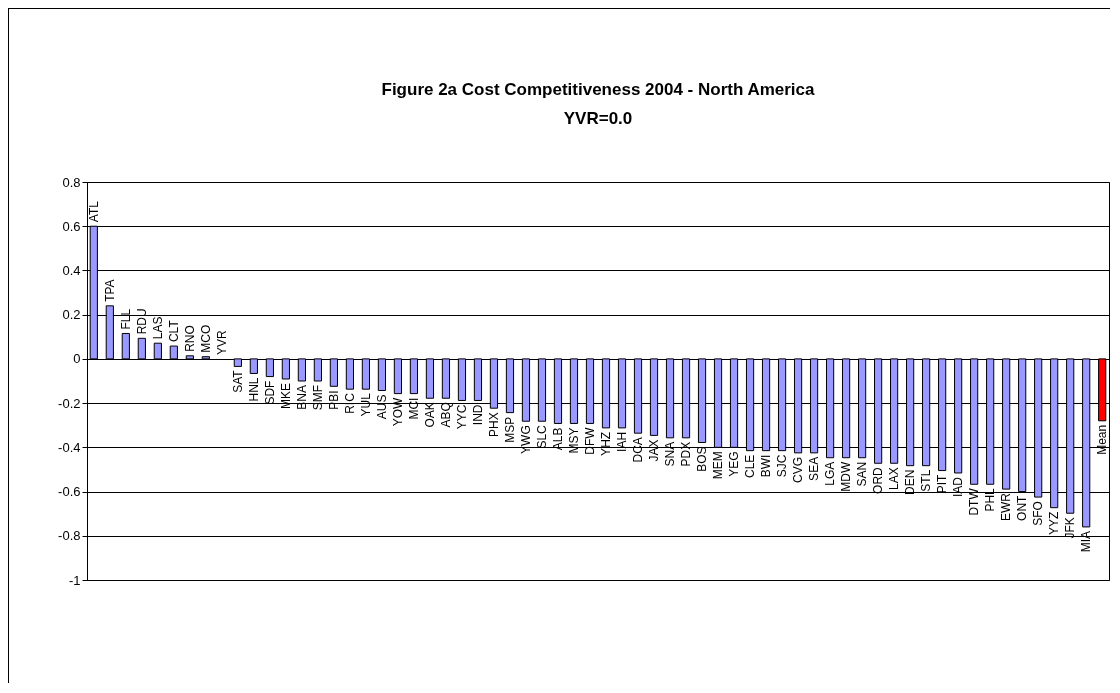 The width and height of the screenshot is (1120, 693). Describe the element at coordinates (990, 499) in the screenshot. I see `x-tick-label: PHL` at that location.